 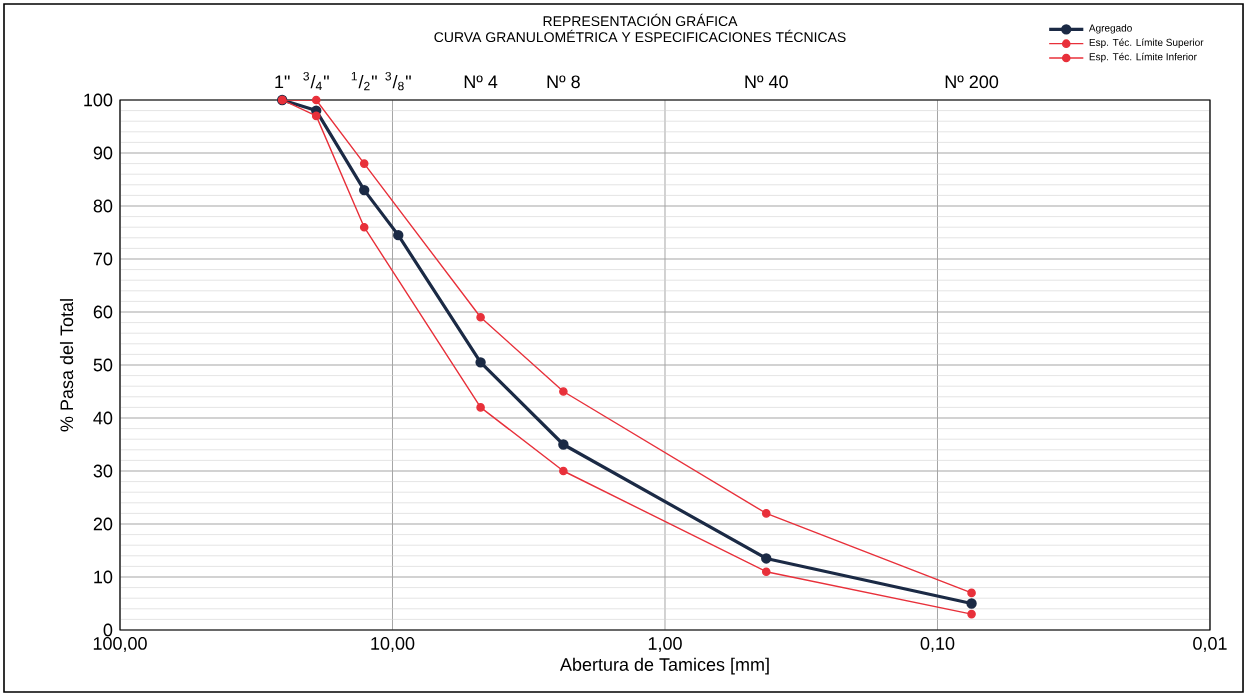 What do you see at coordinates (972, 82) in the screenshot?
I see `text: Nº 200` at bounding box center [972, 82].